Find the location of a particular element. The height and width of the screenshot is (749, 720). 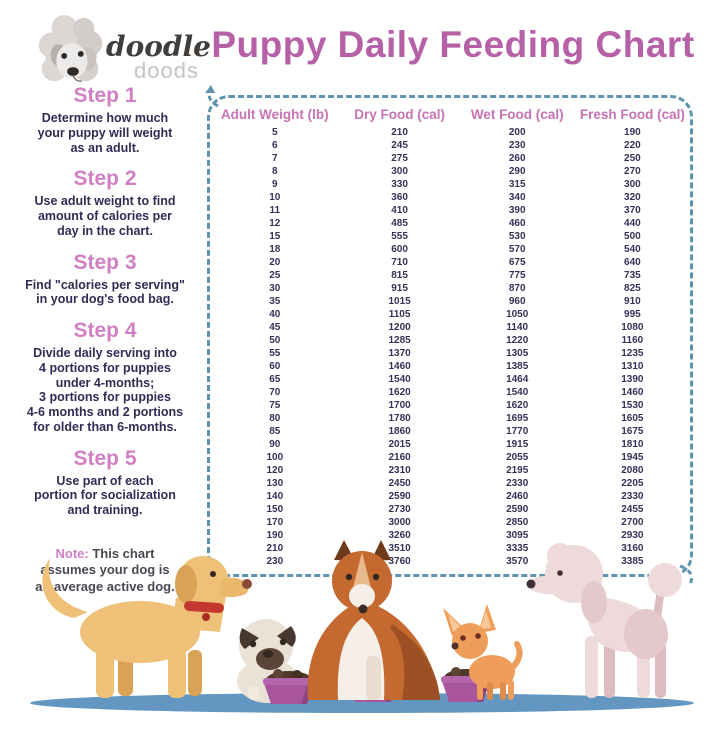

step-heading: Step 3 is located at coordinates (105, 262).